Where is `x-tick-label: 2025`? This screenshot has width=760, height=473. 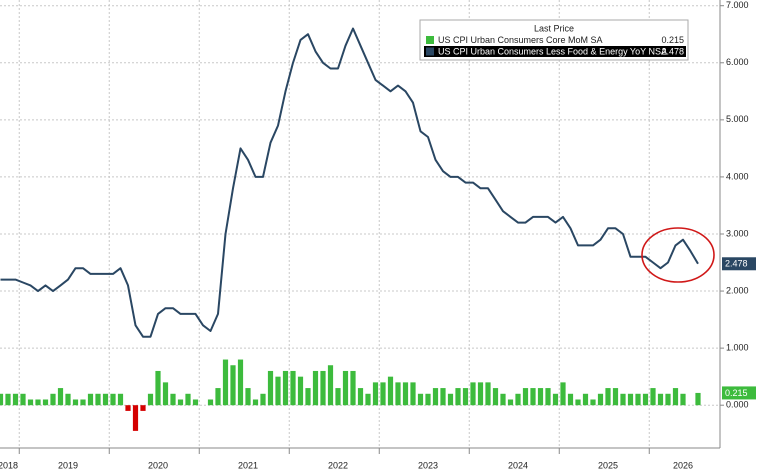
x-tick-label: 2025 is located at coordinates (608, 465).